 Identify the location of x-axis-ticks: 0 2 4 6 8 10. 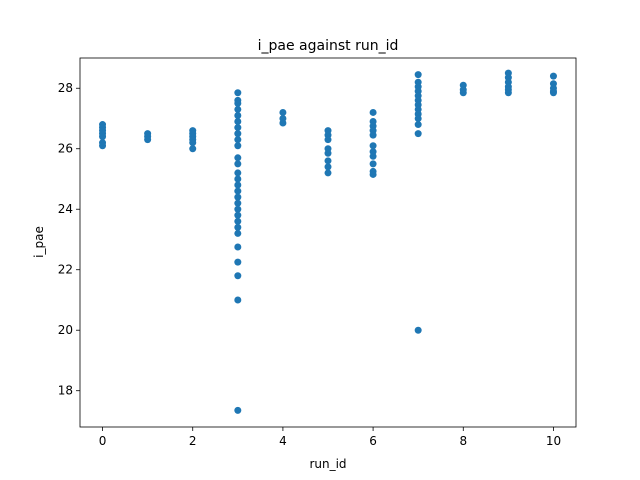
(330, 437).